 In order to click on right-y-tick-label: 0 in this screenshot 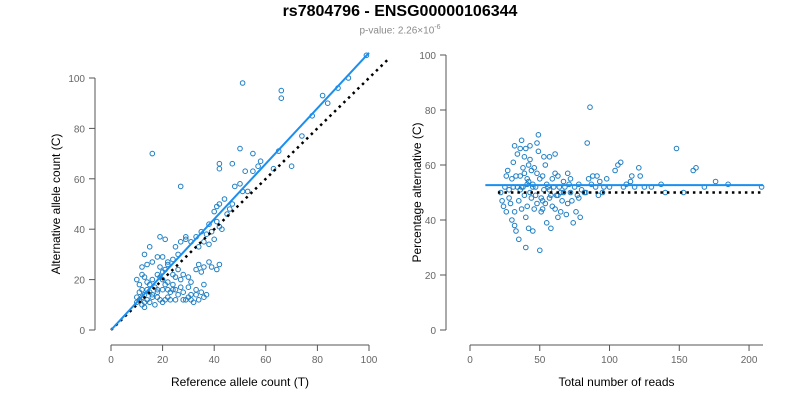, I will do `click(433, 331)`.